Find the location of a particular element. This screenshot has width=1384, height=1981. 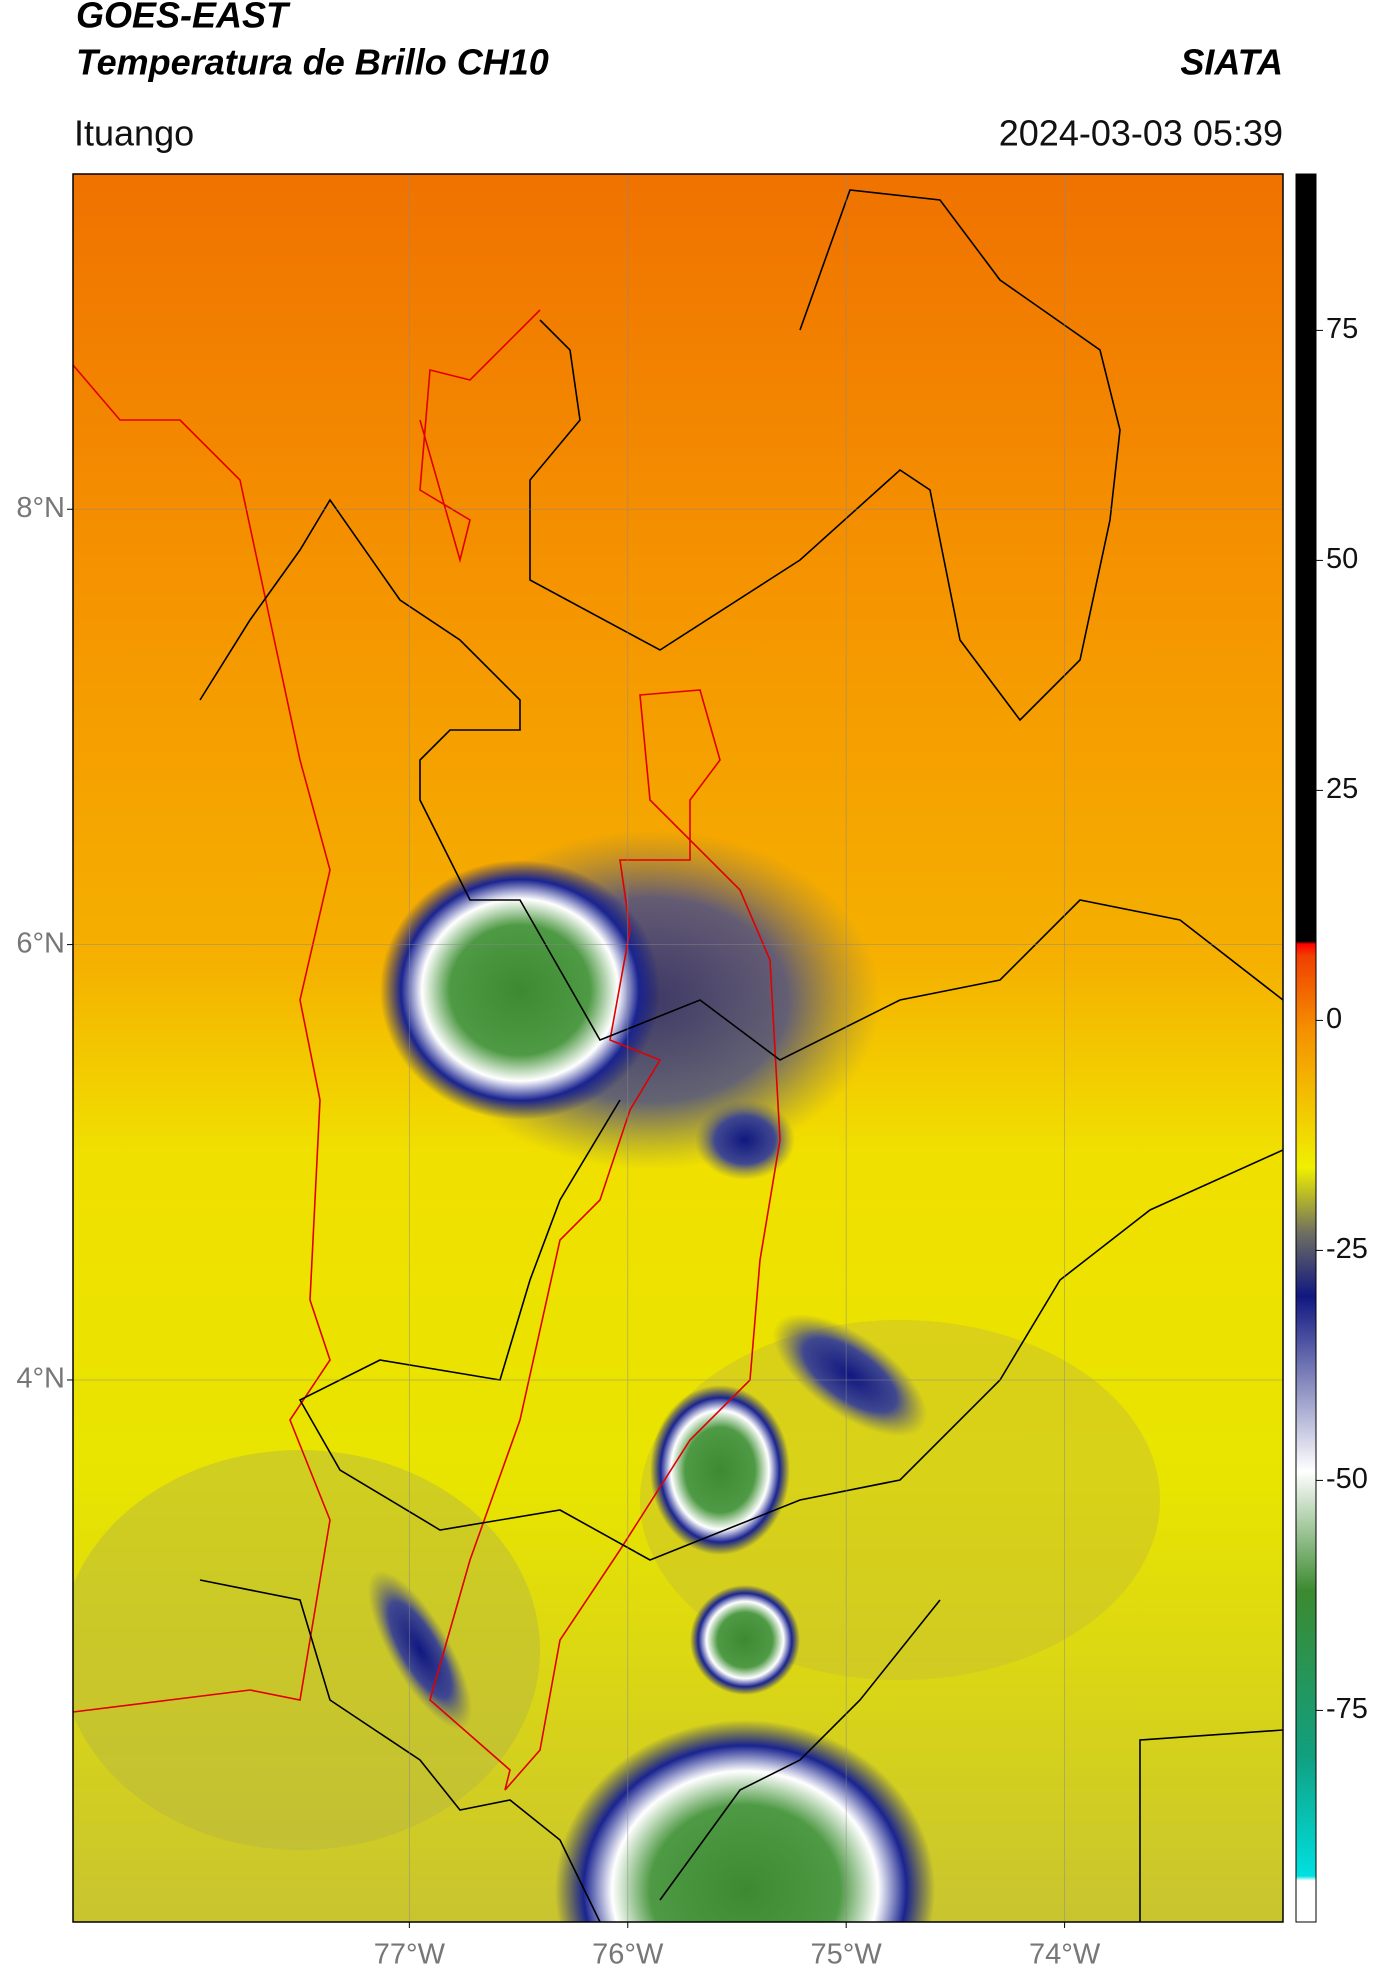

datetime: 2024-03-03 05:39 is located at coordinates (1141, 133).